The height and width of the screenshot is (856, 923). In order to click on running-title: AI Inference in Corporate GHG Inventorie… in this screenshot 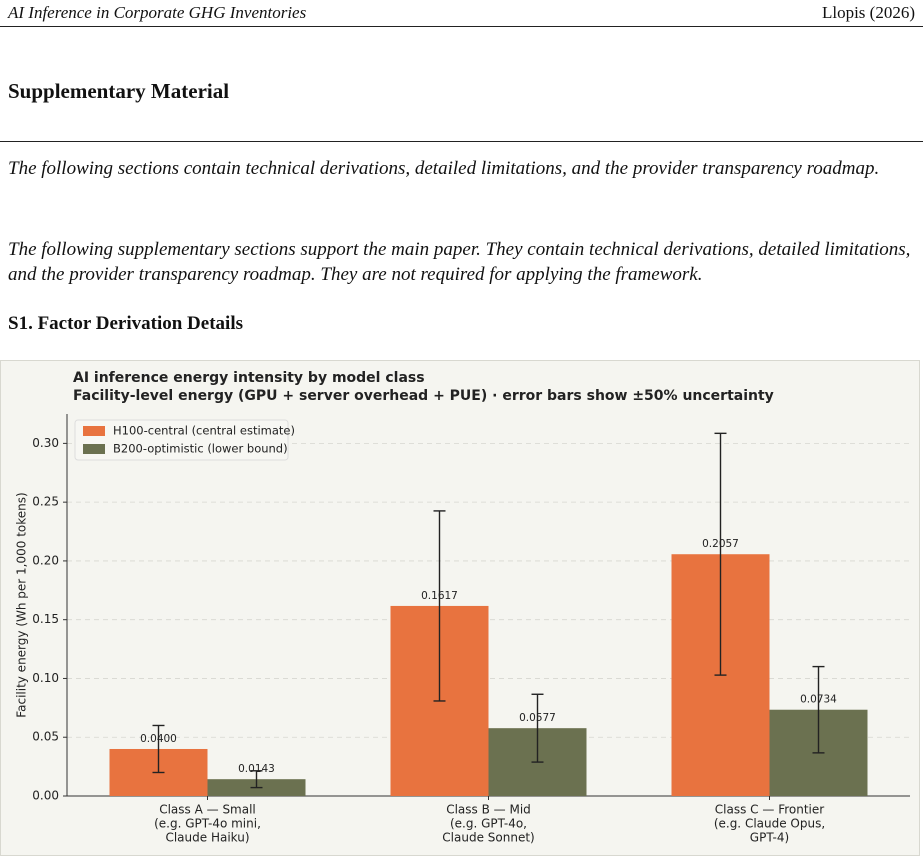, I will do `click(157, 12)`.